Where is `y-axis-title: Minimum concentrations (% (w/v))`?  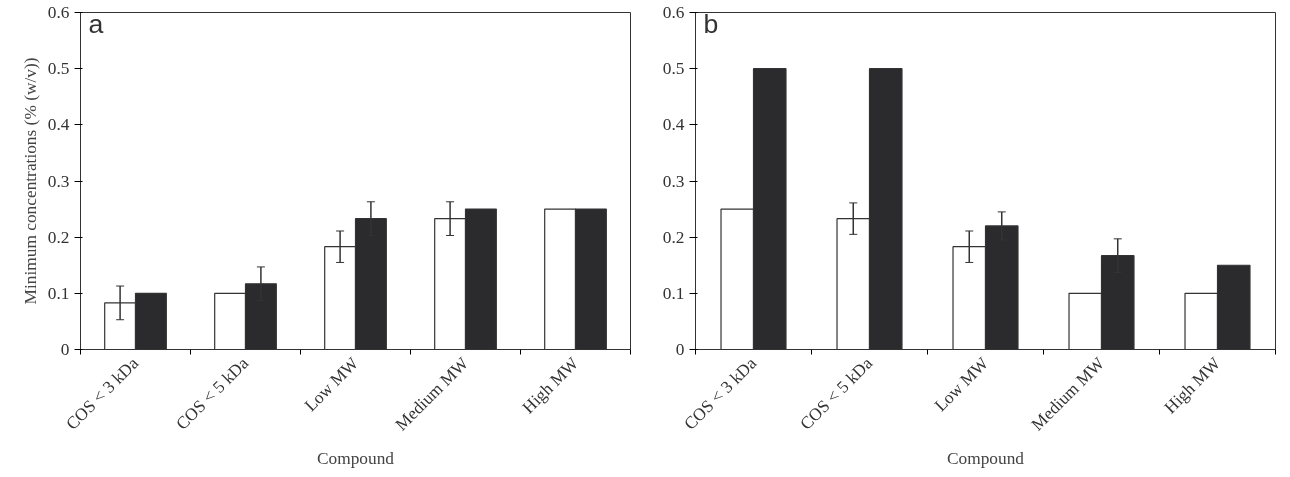 y-axis-title: Minimum concentrations (% (w/v)) is located at coordinates (30, 181).